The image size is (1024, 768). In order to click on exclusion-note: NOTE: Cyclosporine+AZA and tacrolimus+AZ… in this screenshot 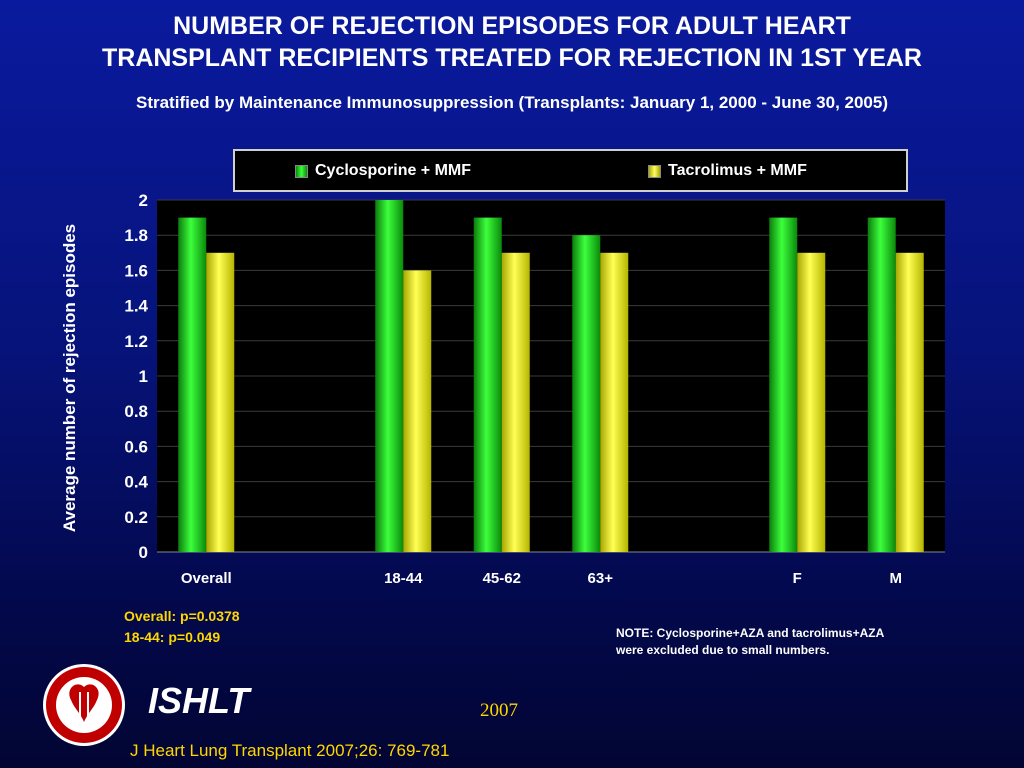, I will do `click(750, 642)`.